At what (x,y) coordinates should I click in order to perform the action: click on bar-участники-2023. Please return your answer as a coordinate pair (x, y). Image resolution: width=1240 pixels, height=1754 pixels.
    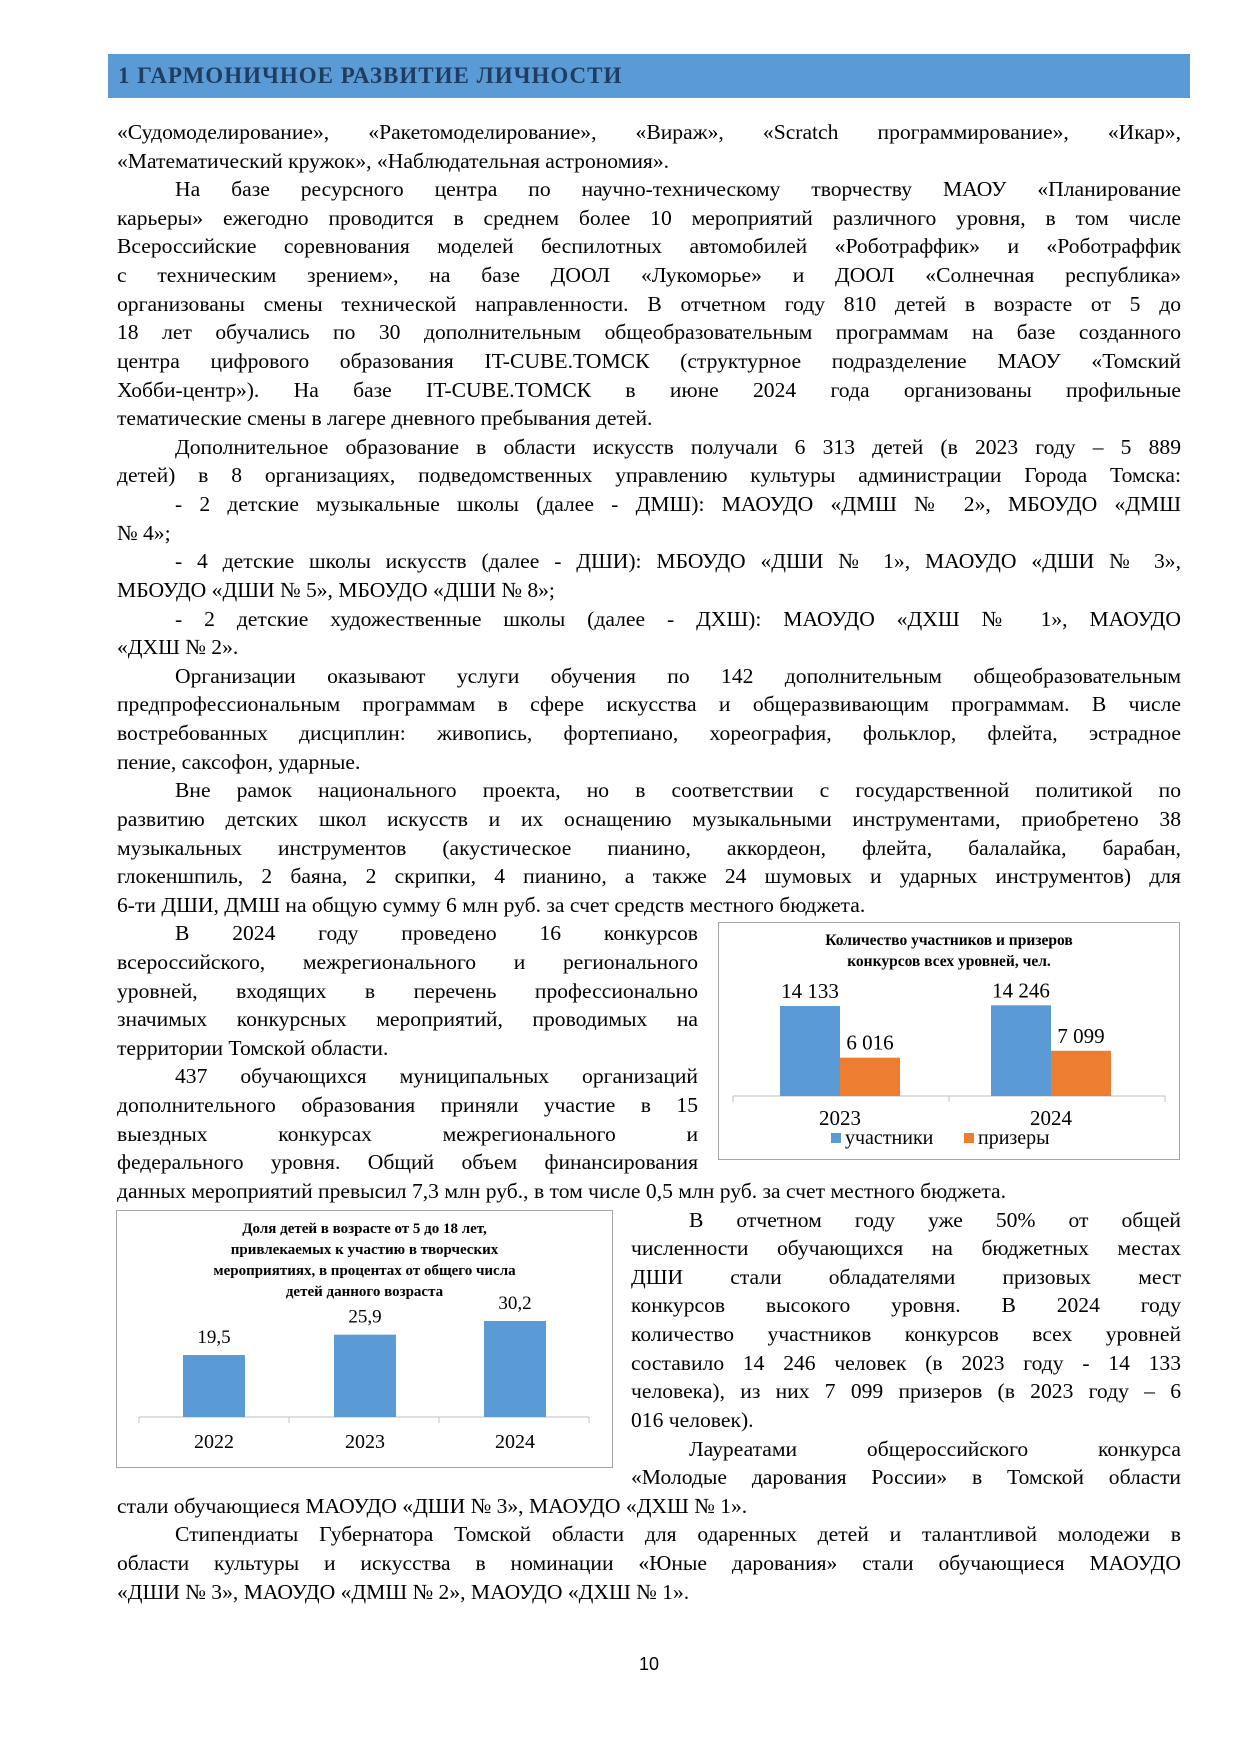
    Looking at the image, I should click on (810, 1051).